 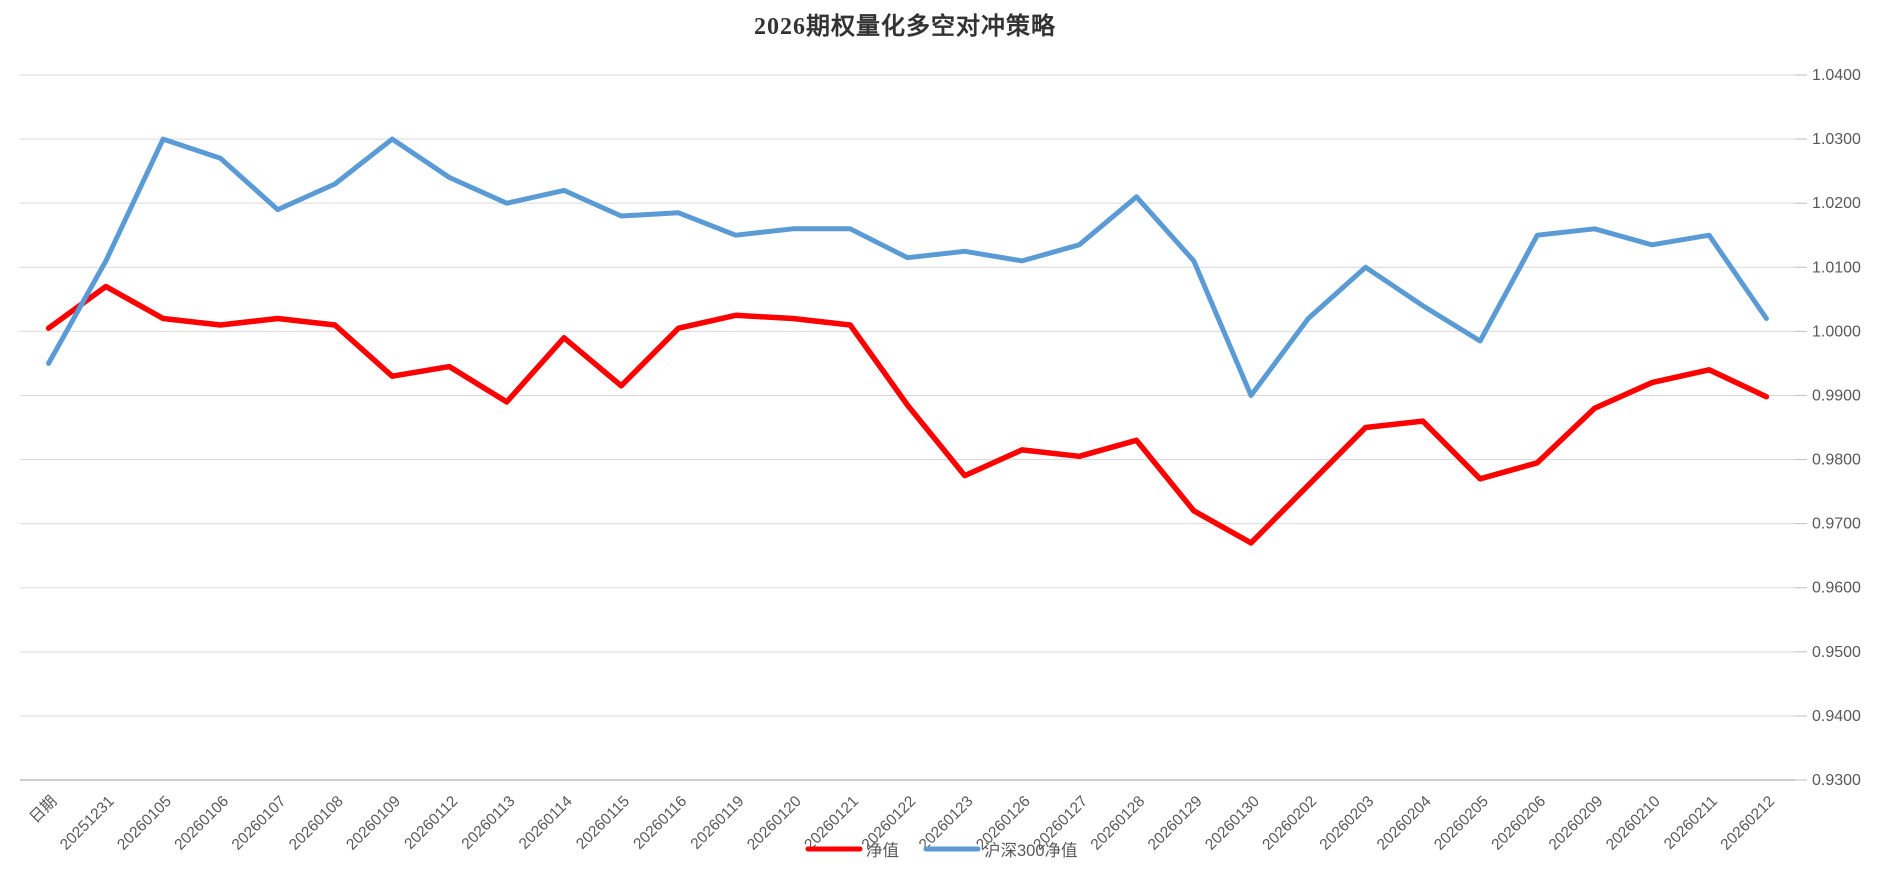 I want to click on y-tick-label: 1.0100, so click(x=1836, y=267).